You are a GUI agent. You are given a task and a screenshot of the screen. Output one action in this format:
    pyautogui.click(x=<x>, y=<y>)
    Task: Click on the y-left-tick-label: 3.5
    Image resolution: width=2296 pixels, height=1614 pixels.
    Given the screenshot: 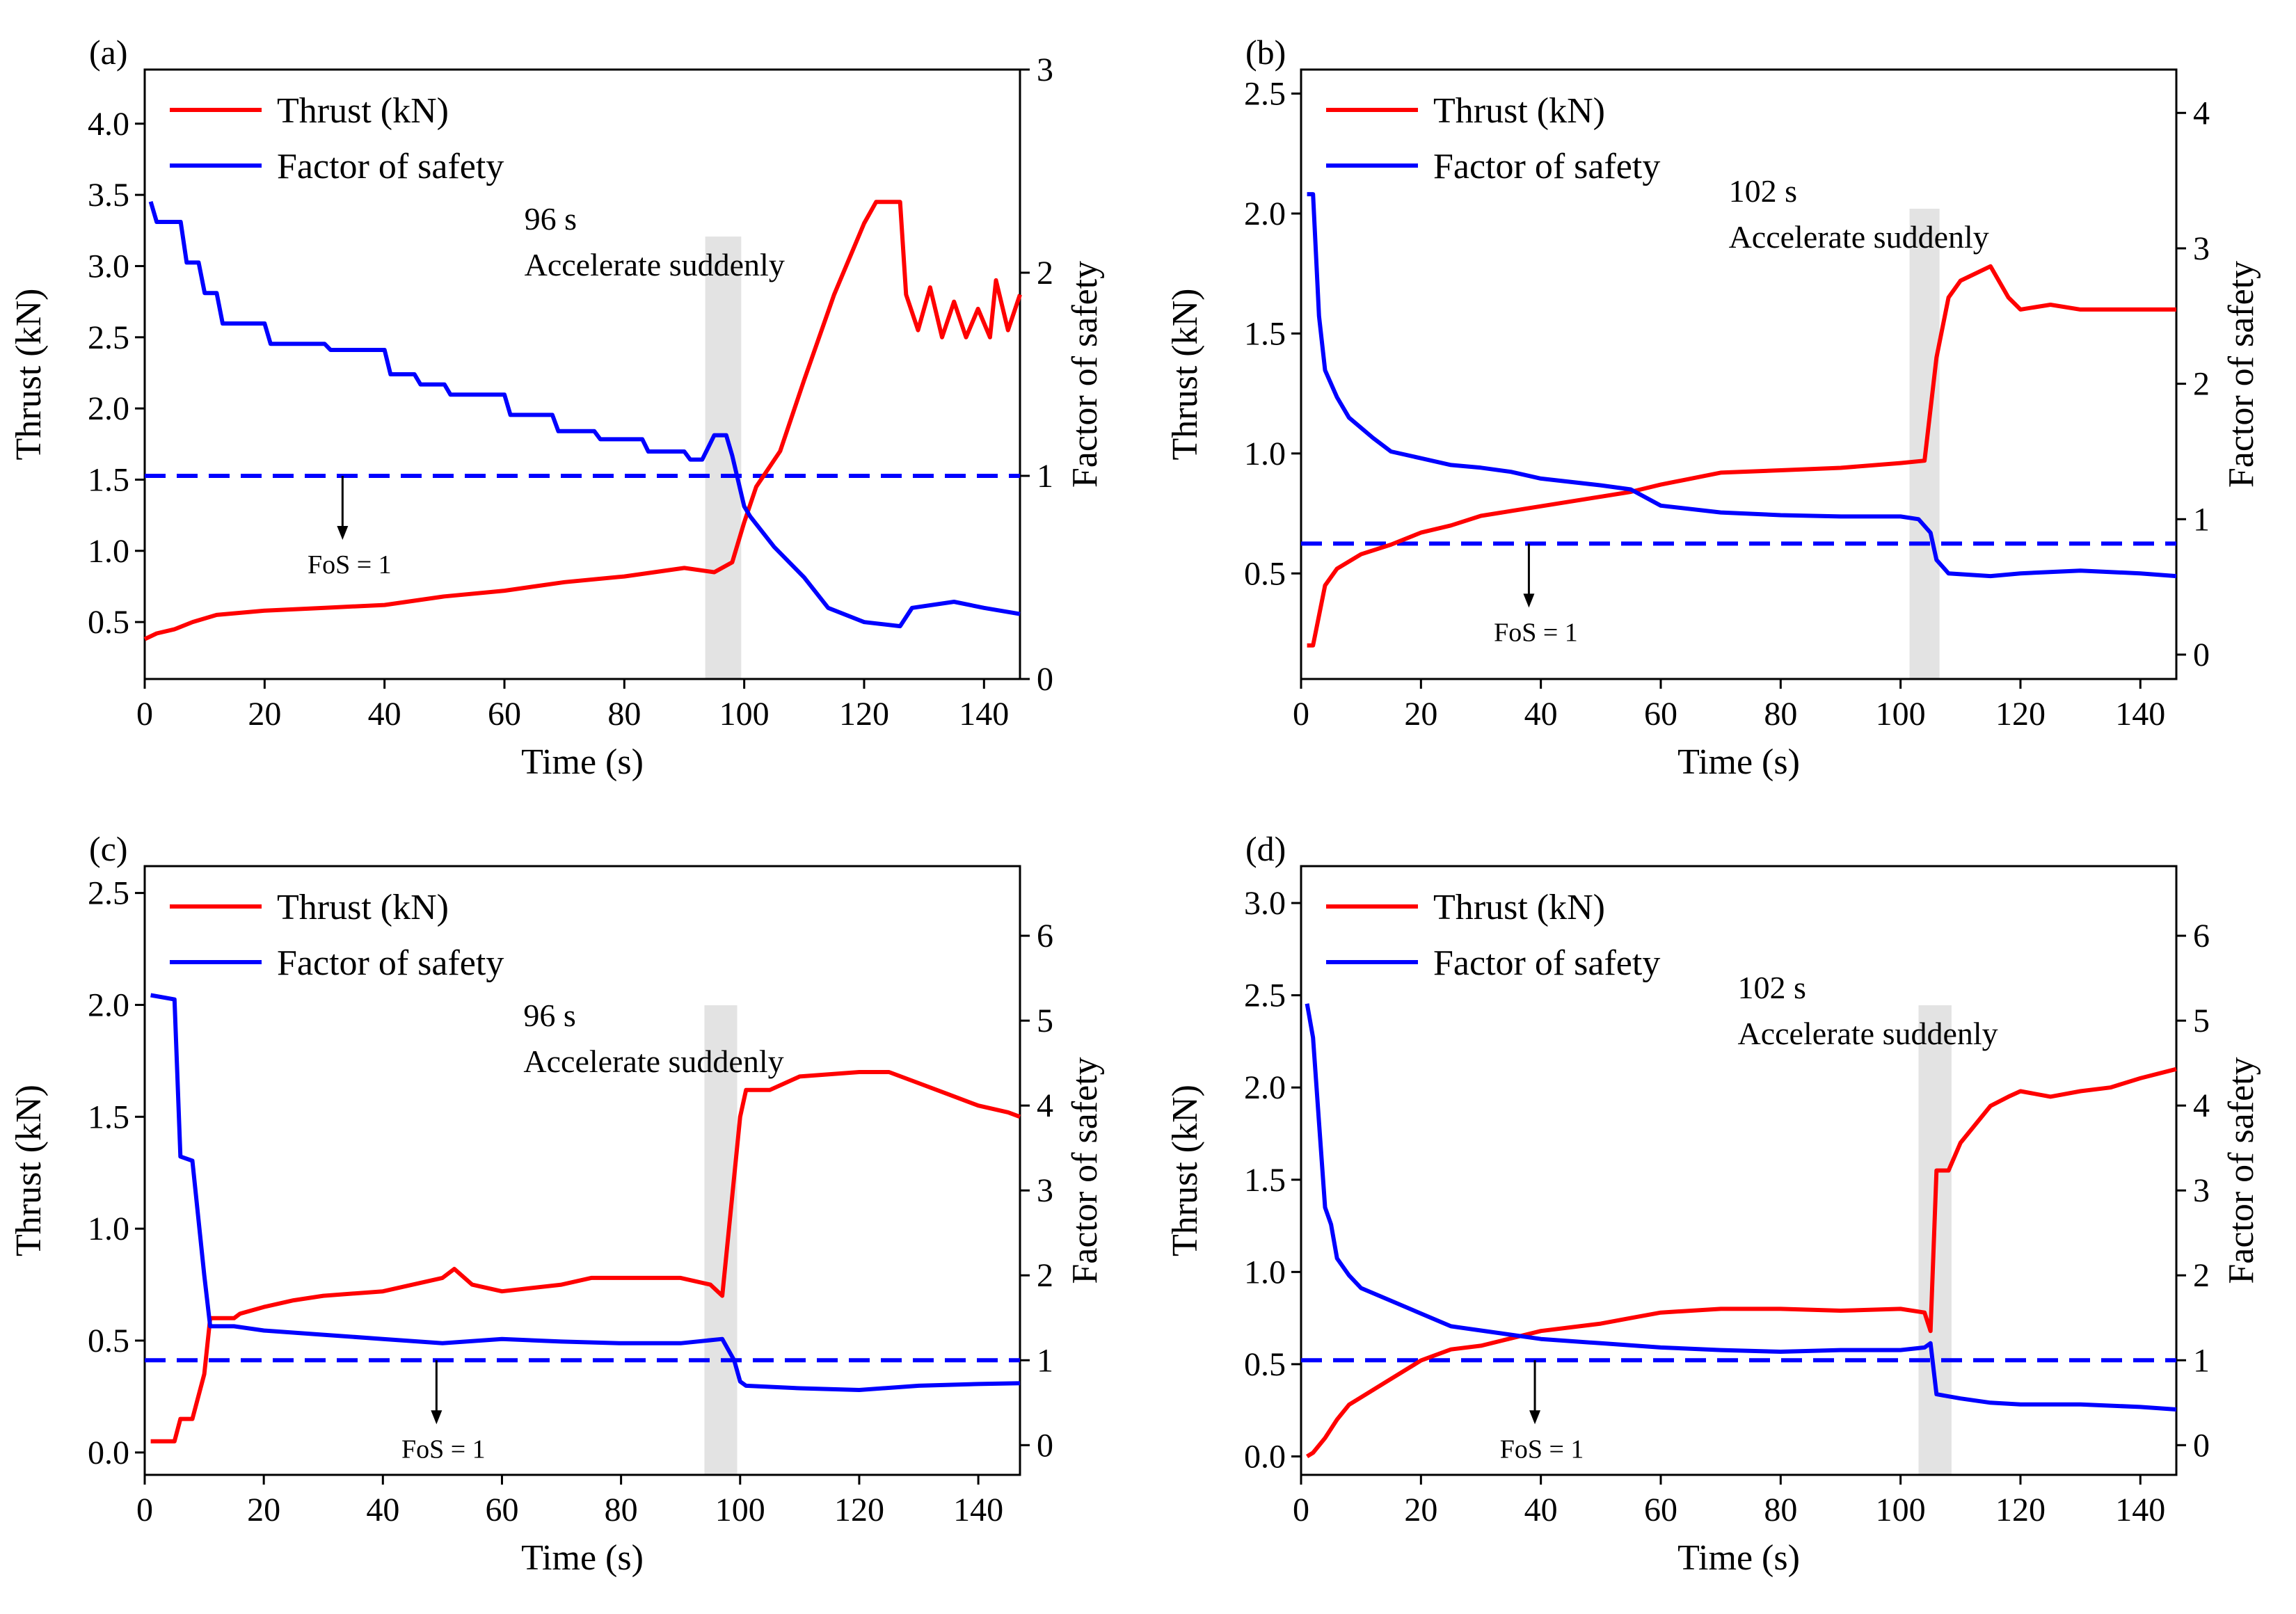 What is the action you would take?
    pyautogui.click(x=109, y=195)
    